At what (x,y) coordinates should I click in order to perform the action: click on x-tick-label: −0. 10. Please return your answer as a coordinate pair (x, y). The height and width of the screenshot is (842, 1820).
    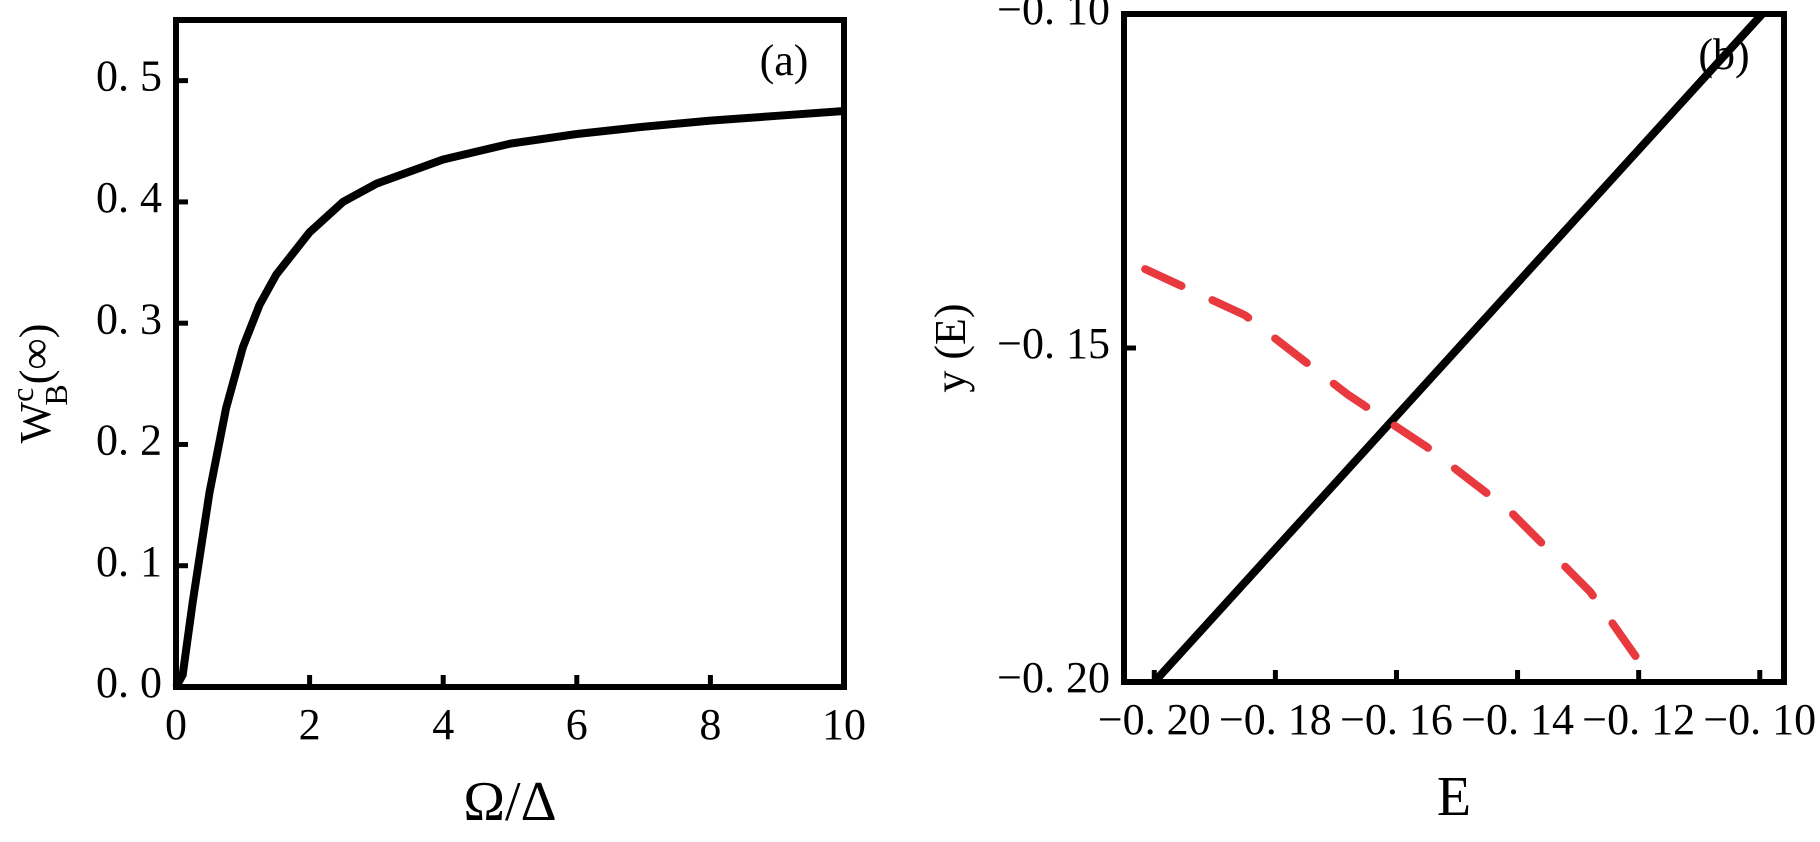
    Looking at the image, I should click on (1759, 719).